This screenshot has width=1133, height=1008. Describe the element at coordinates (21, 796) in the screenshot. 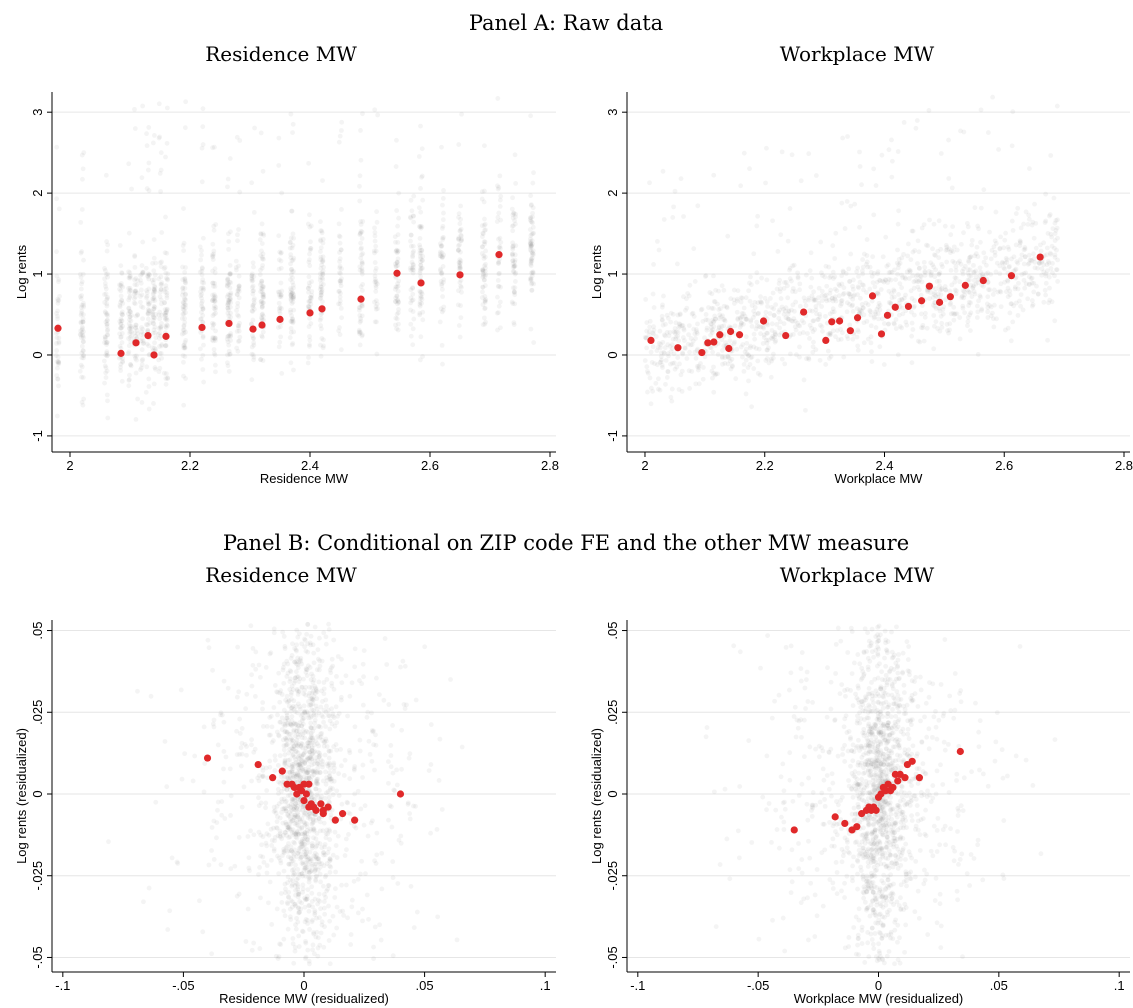

I see `y-axis-title: Log rents (residualized)` at that location.